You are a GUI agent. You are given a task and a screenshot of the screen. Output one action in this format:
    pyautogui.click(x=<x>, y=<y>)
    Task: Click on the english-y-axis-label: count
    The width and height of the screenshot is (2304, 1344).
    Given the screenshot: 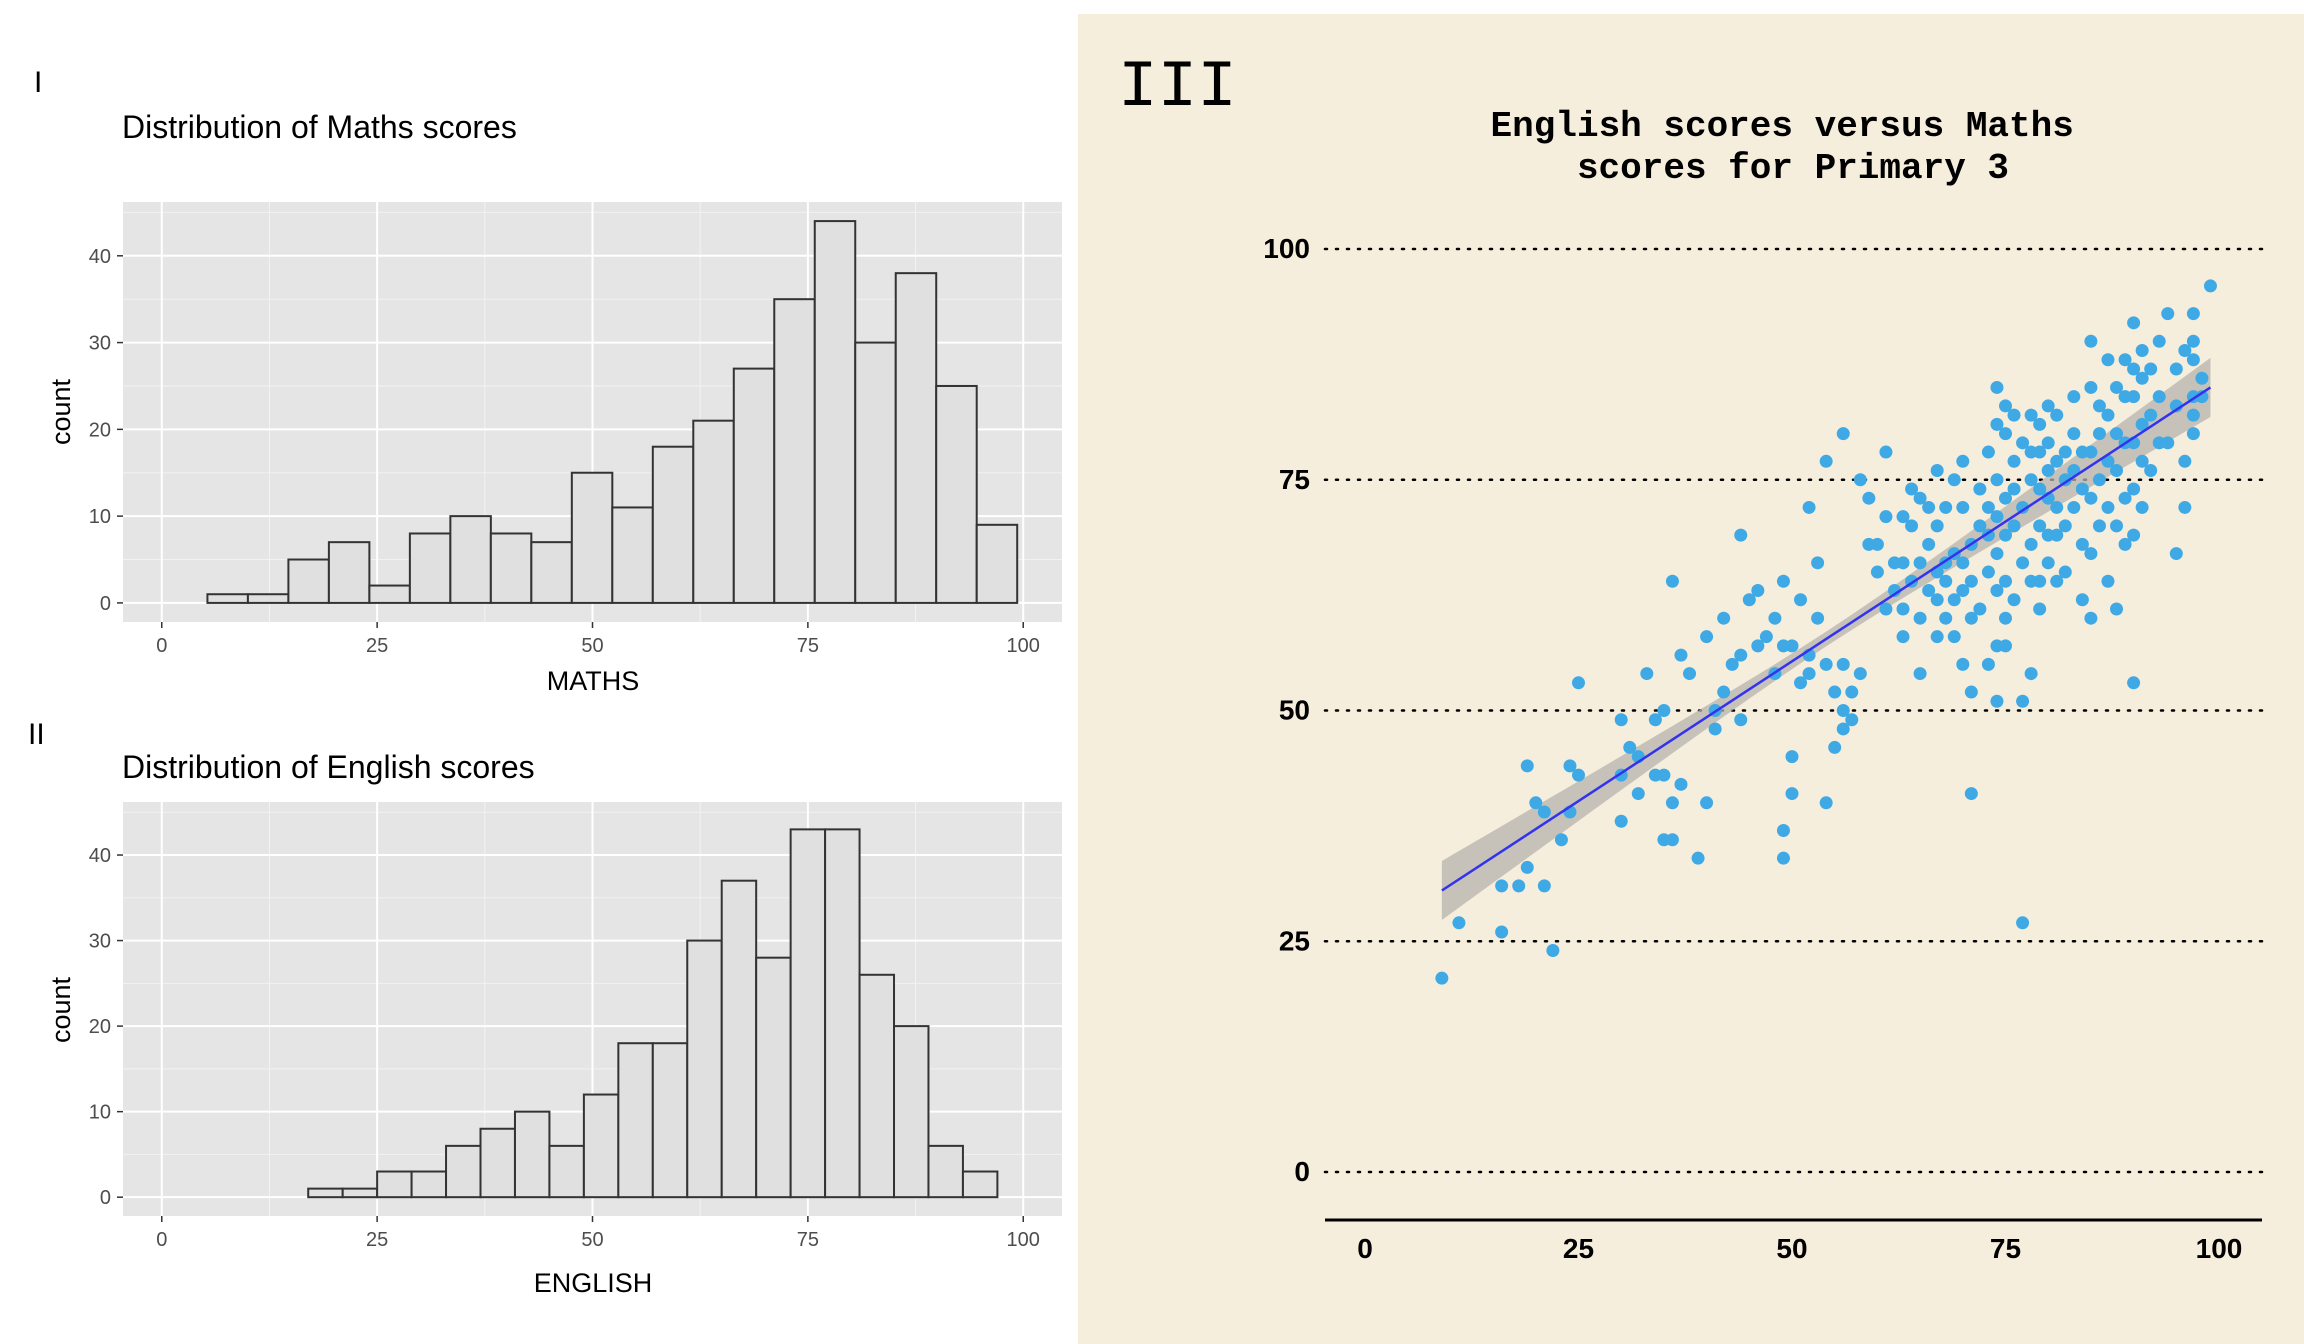 What is the action you would take?
    pyautogui.click(x=61, y=1009)
    